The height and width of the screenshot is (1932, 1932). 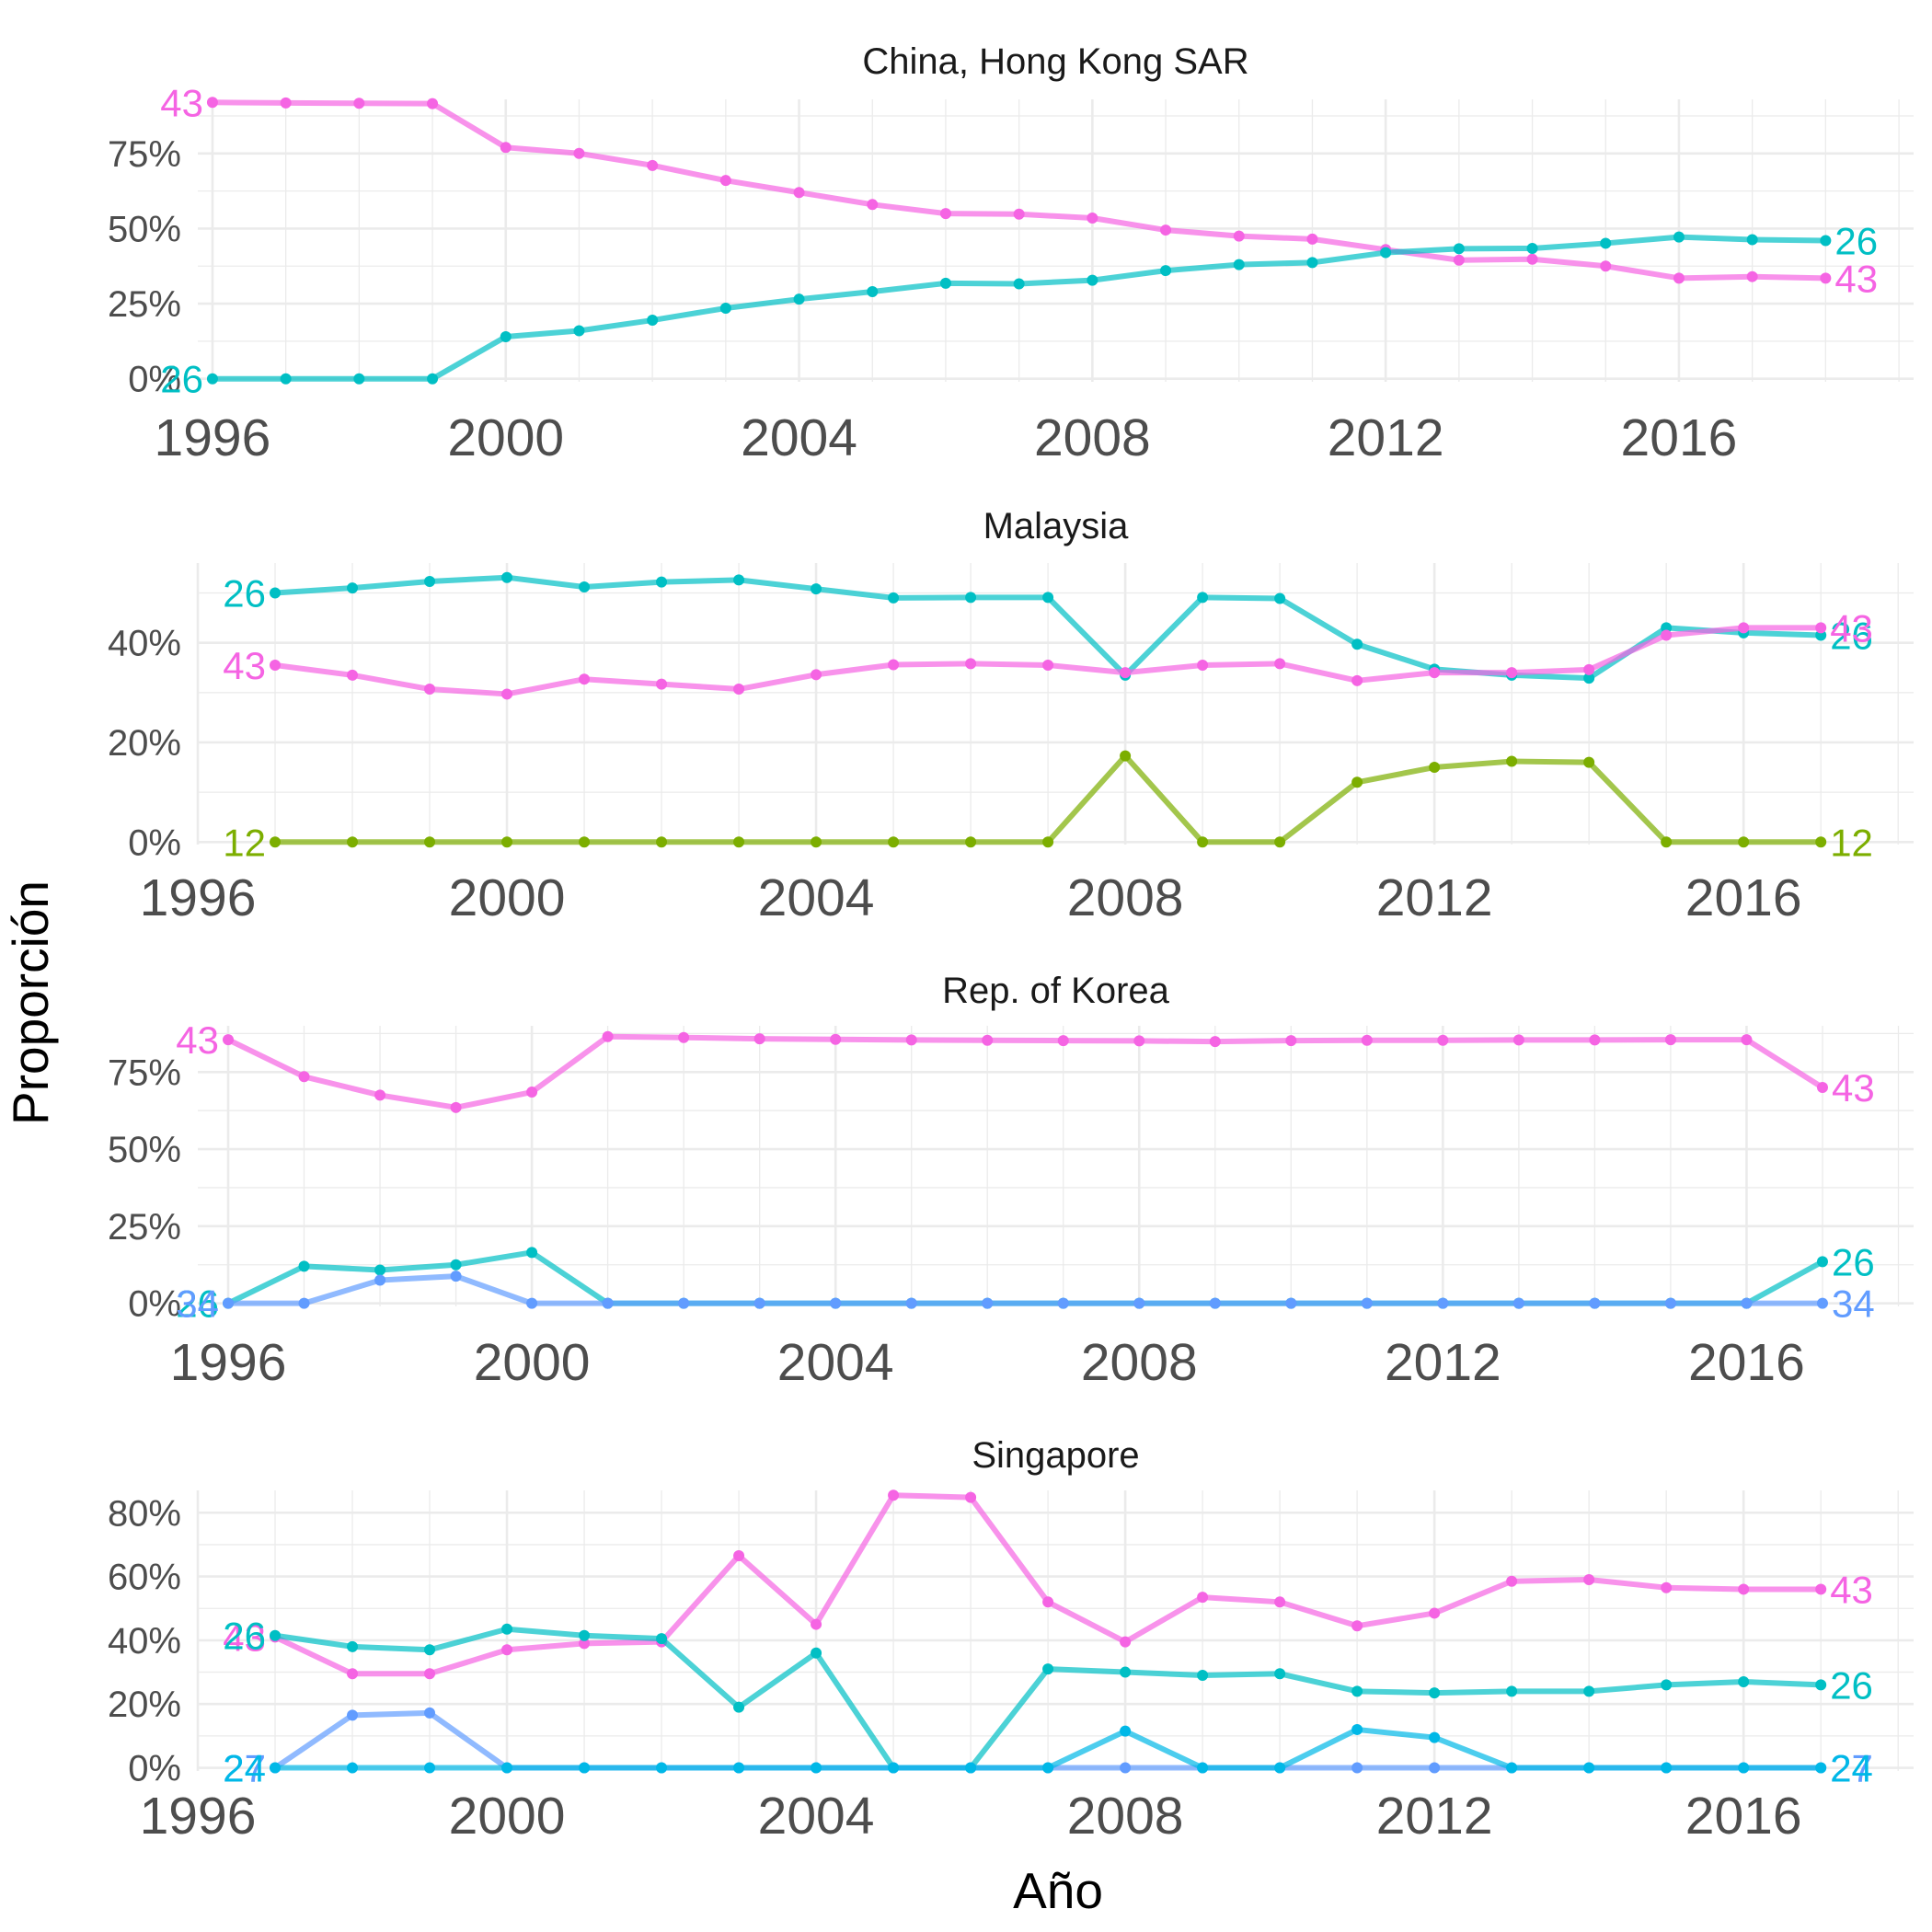 I want to click on facet-title: Rep. of Korea, so click(x=1056, y=991).